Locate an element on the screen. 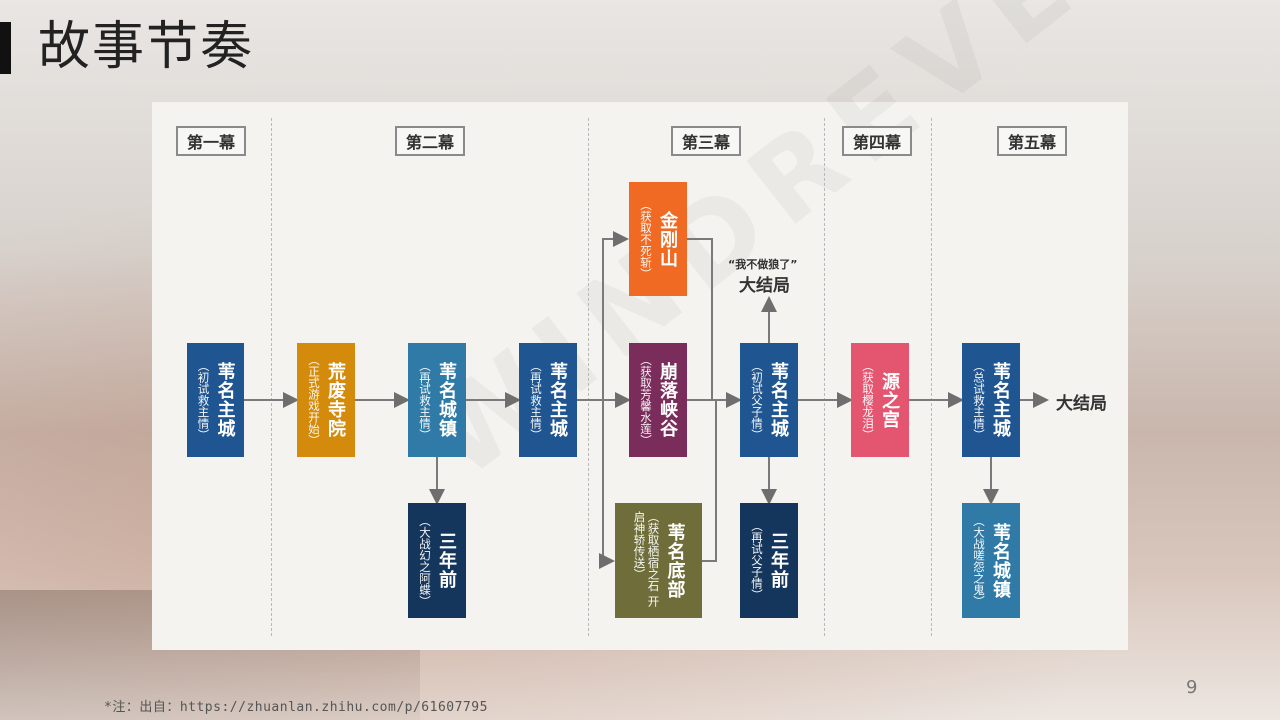  node-abandoned-temple: 荒废寺院 （正式游戏开始） is located at coordinates (326, 400).